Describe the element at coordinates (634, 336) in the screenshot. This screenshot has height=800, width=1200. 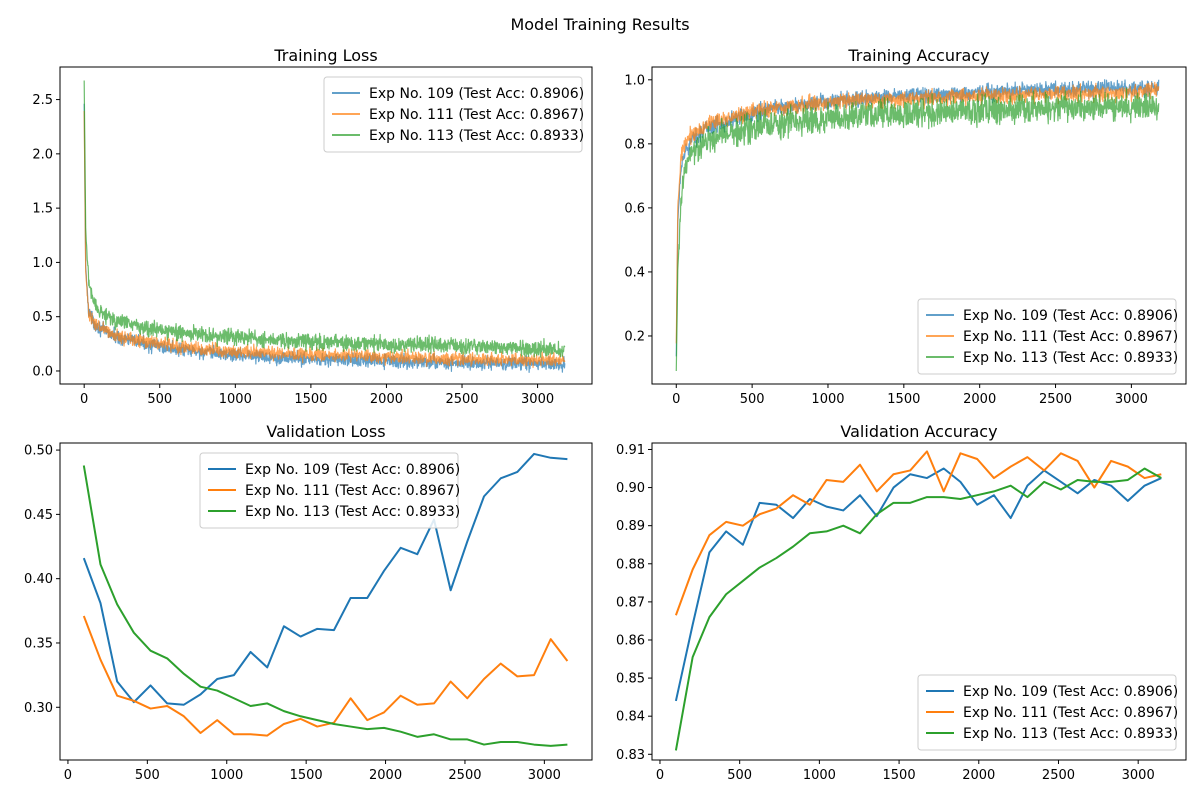
I see `y-tick-label: 0.2` at that location.